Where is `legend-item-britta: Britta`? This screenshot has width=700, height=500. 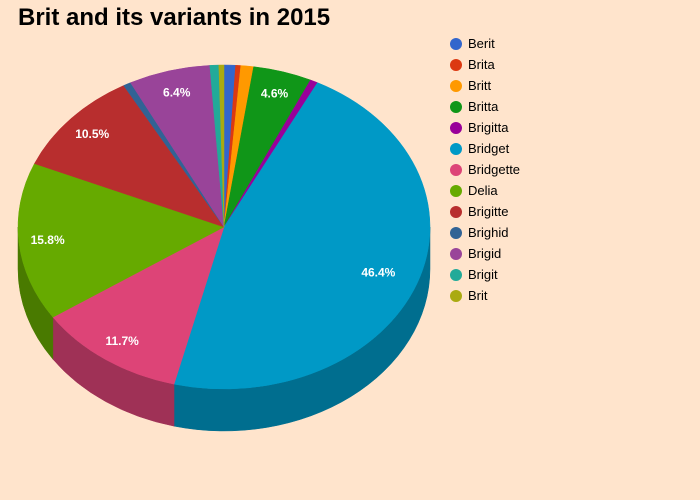 legend-item-britta: Britta is located at coordinates (550, 108).